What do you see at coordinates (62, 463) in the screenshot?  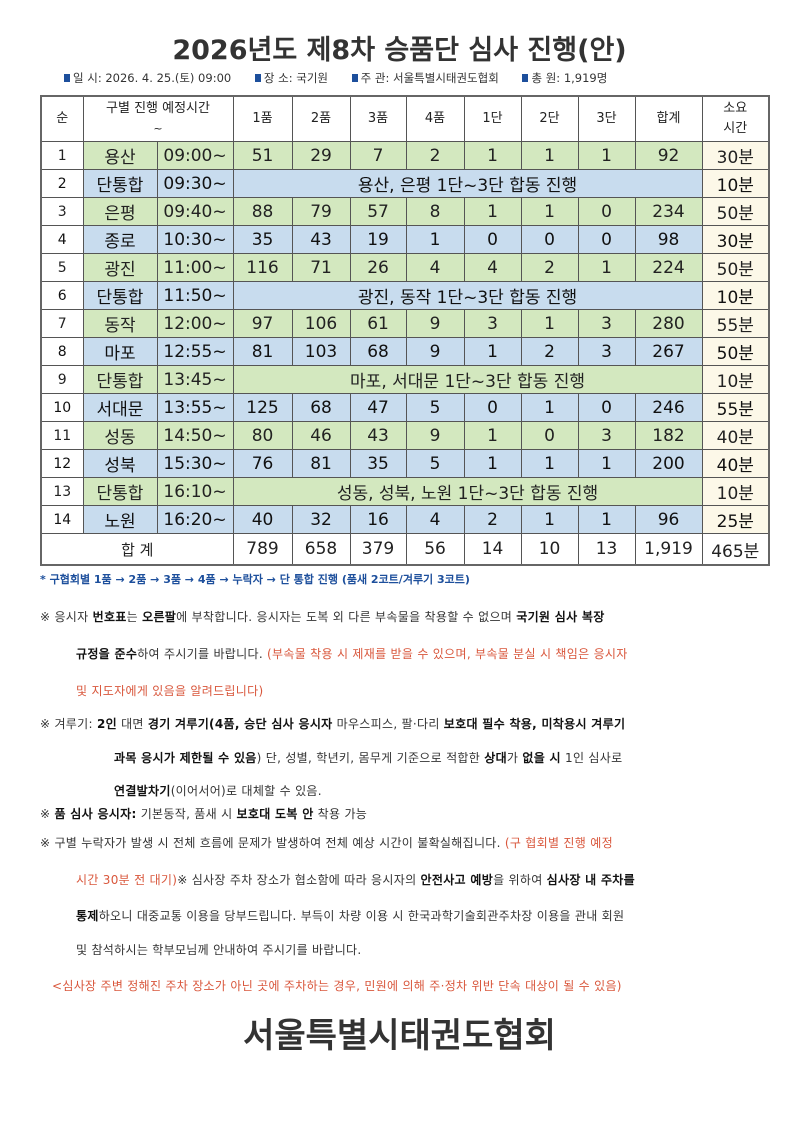 I see `row-number: 12` at bounding box center [62, 463].